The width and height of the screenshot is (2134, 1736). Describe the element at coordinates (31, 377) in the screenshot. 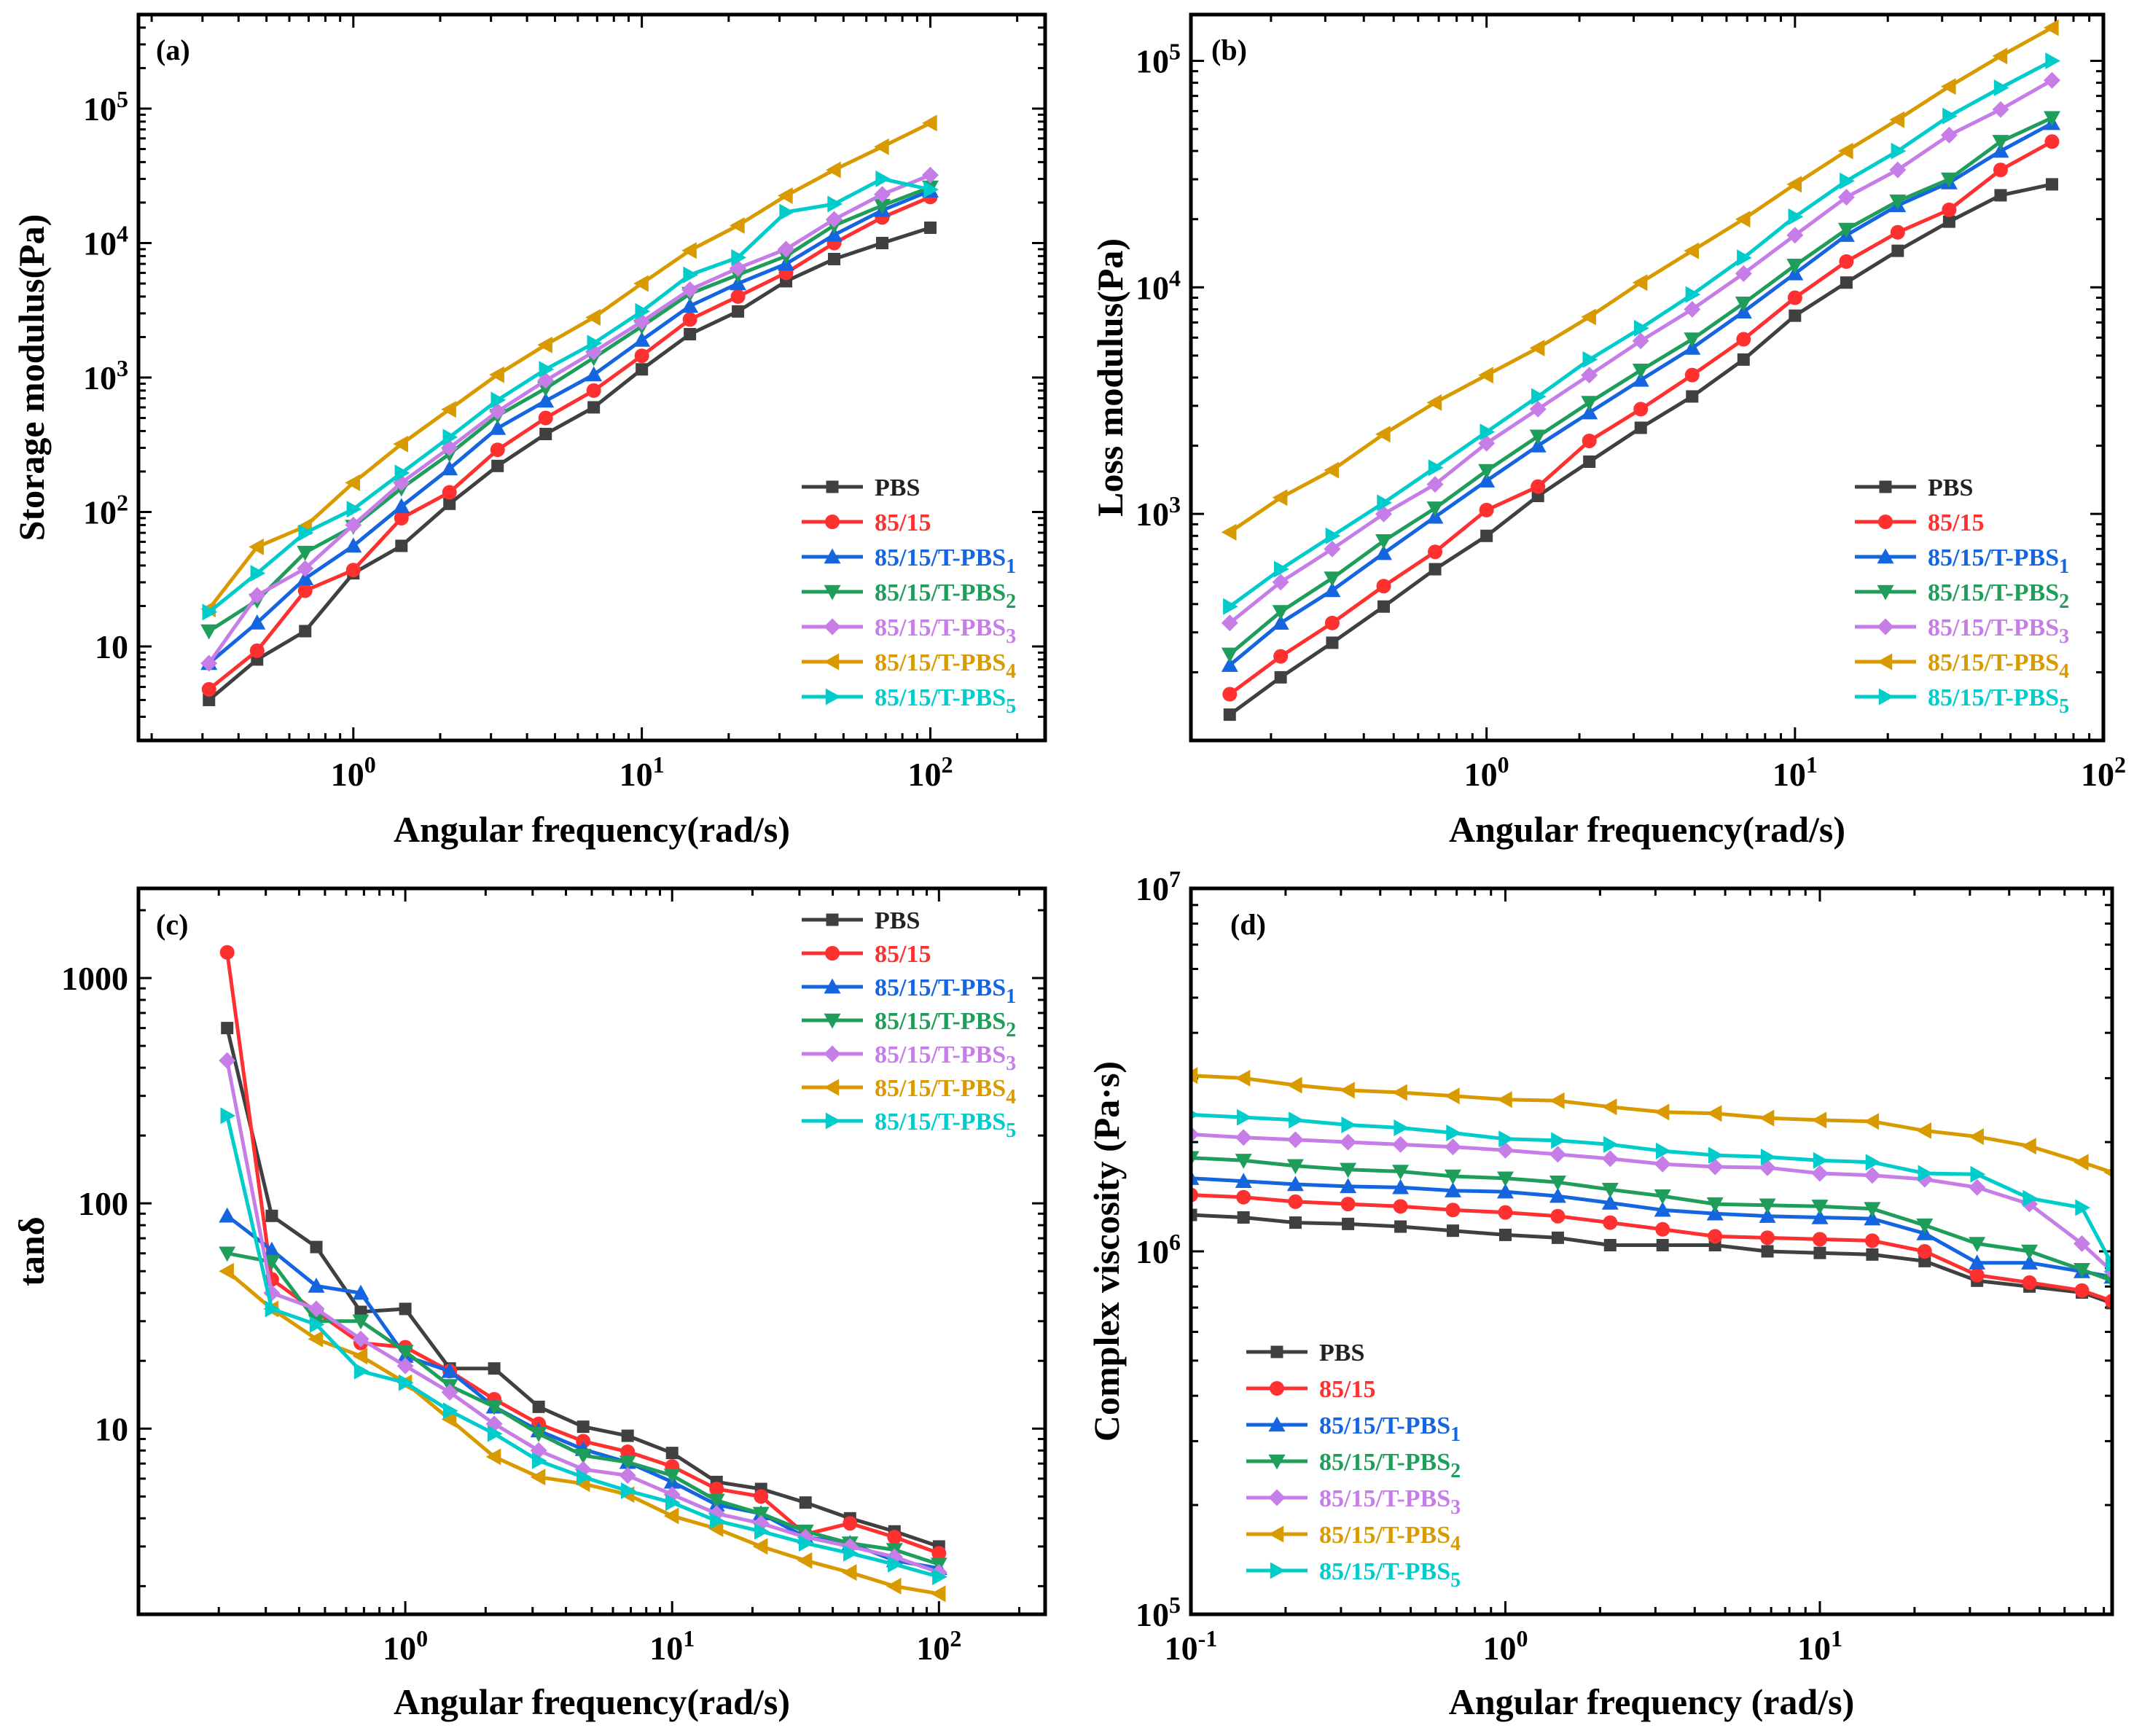

I see `y-axis-title: Storage modulus(Pa)` at that location.